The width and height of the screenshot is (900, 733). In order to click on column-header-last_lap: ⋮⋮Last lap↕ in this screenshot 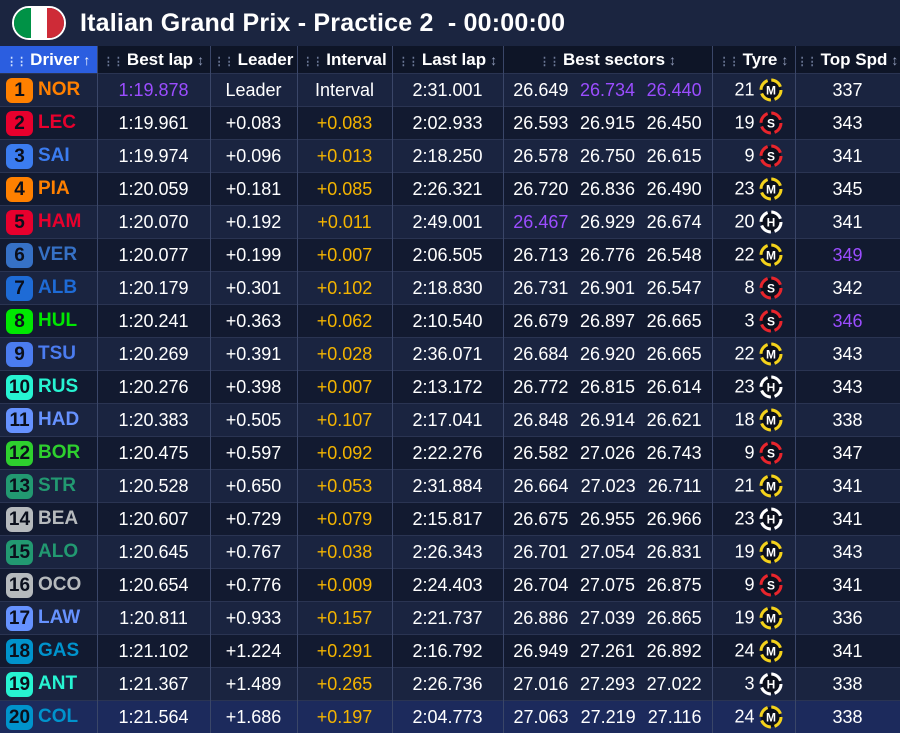, I will do `click(447, 60)`.